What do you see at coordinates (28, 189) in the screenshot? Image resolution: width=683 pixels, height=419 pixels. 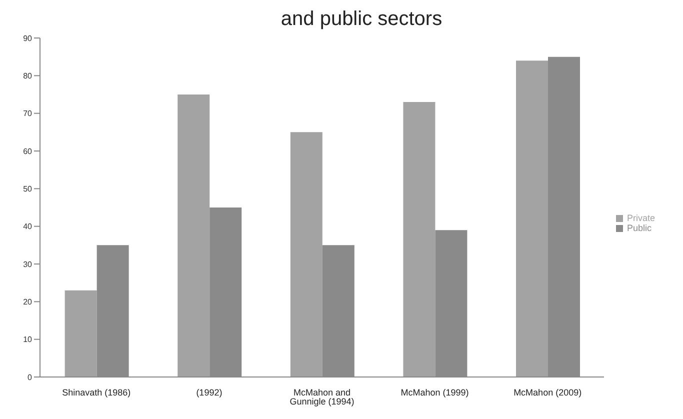 I see `y-tick-label: 50` at bounding box center [28, 189].